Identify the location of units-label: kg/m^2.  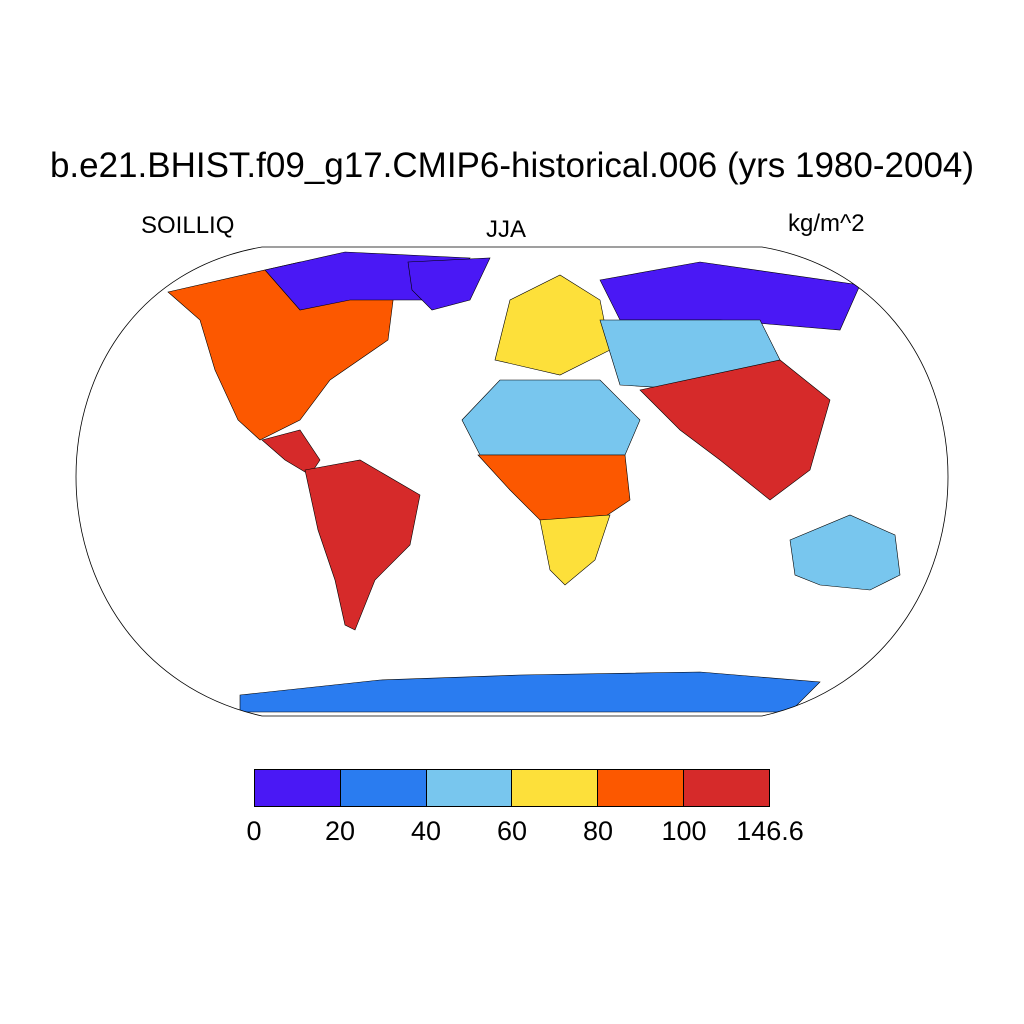
(826, 223).